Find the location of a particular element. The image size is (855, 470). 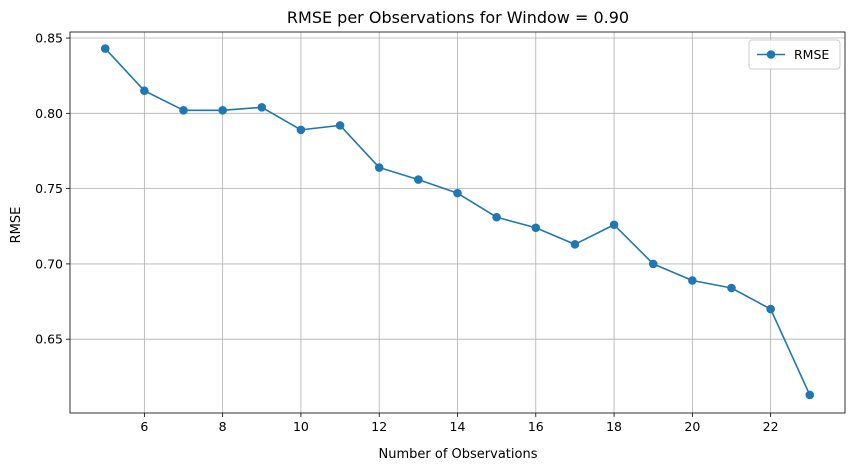

x-axis-ticks: 6 8 10 12 14 16 18 20 22 is located at coordinates (459, 423).